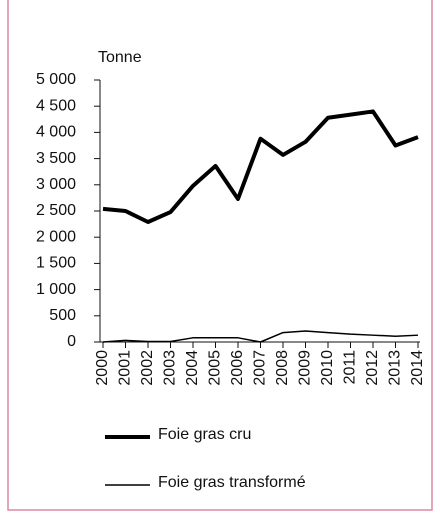 The image size is (440, 520). Describe the element at coordinates (350, 367) in the screenshot. I see `x-tick-label: 2011` at that location.